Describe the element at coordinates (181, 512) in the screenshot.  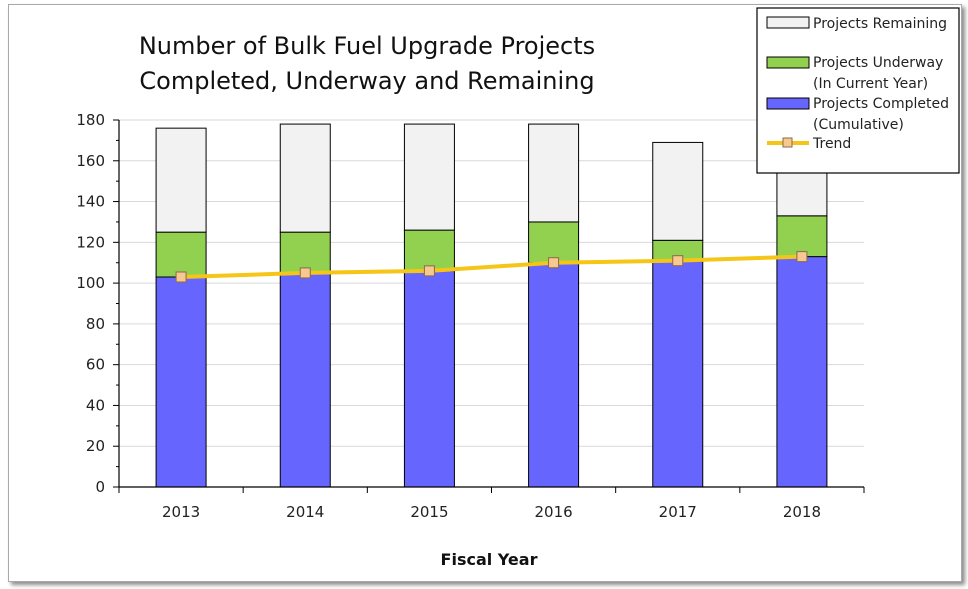
I see `x-tick-label: 2013` at that location.